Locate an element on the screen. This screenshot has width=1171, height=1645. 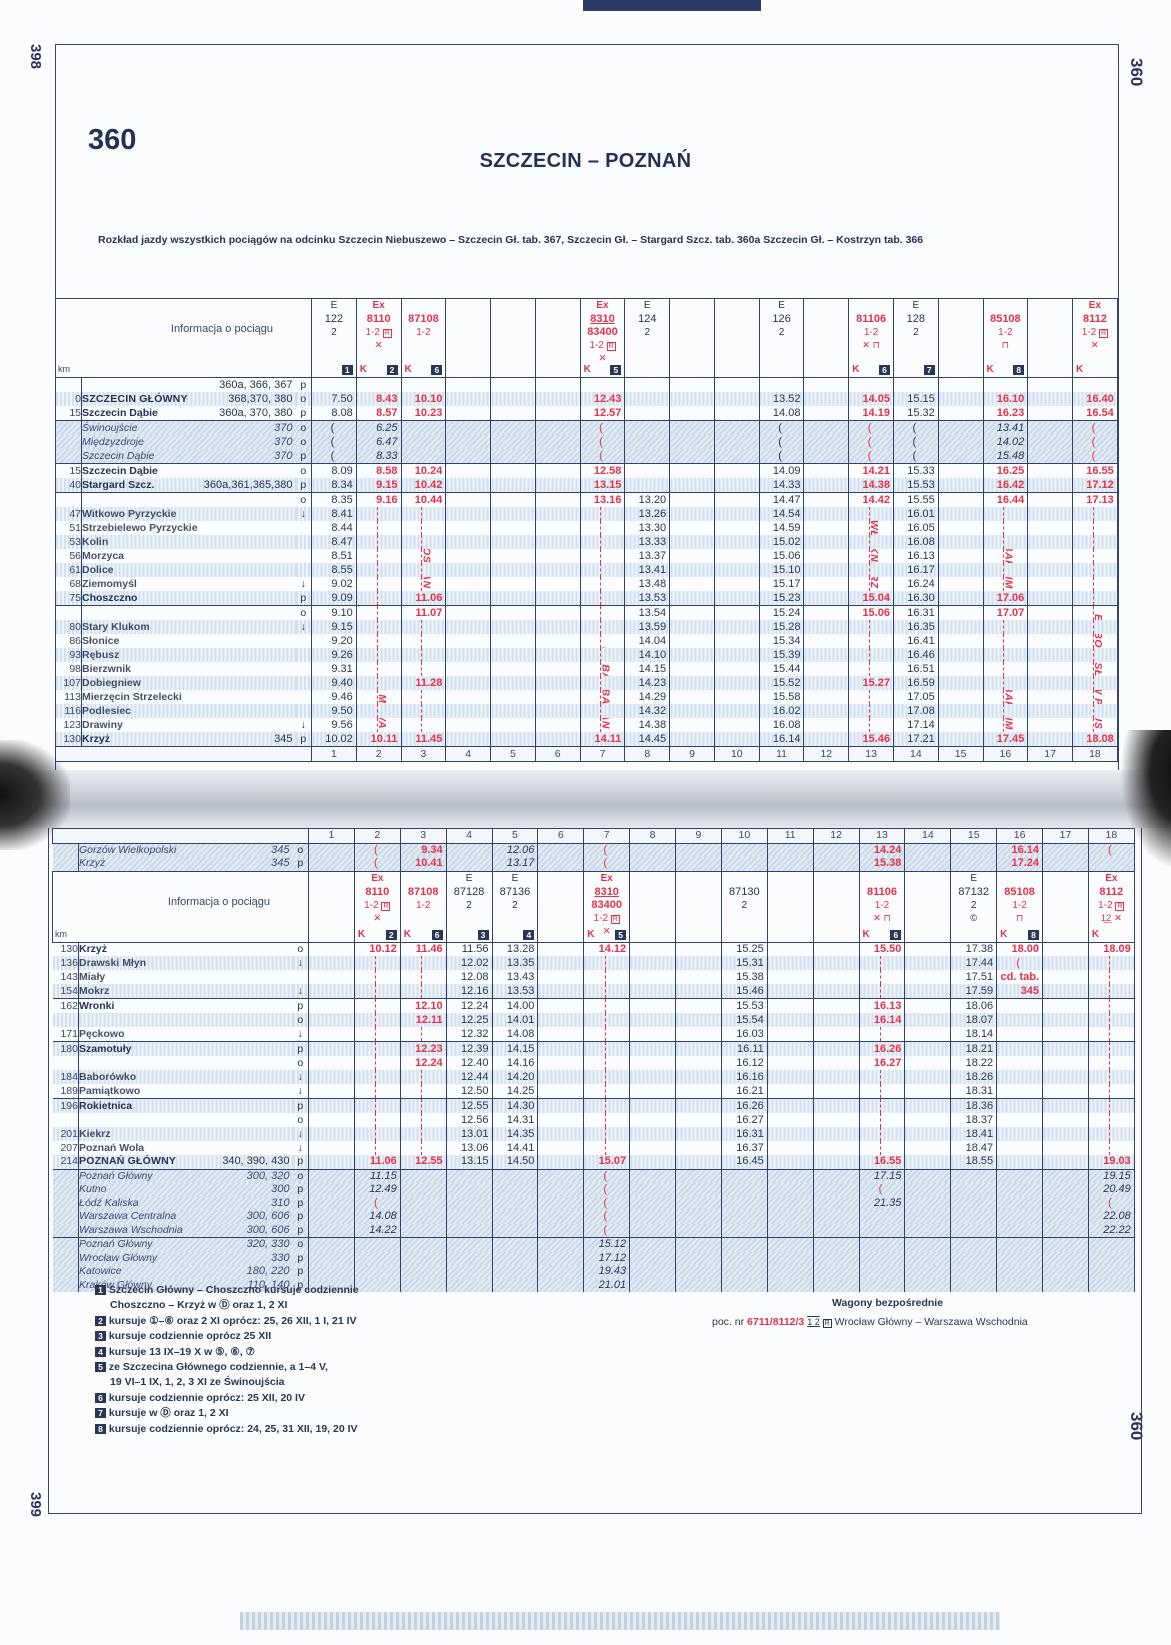
time-cell: 13.16 is located at coordinates (602, 499).